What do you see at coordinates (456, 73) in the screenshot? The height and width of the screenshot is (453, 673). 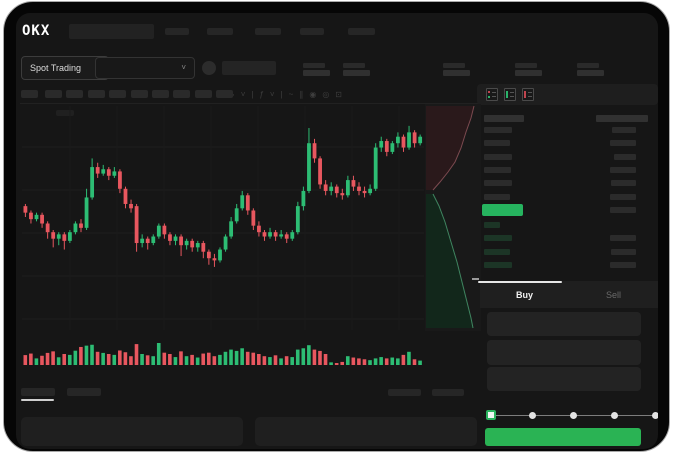 I see `stat-value-skeleton` at bounding box center [456, 73].